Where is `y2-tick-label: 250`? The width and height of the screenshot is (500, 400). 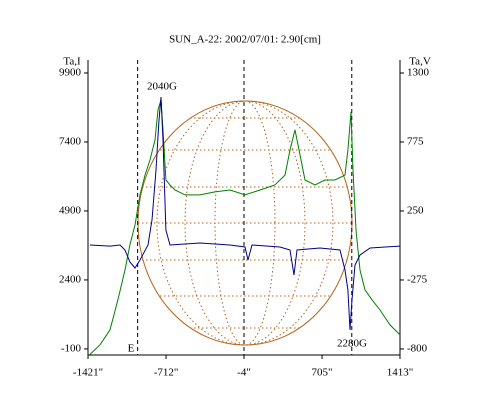 y2-tick-label: 250 is located at coordinates (415, 211).